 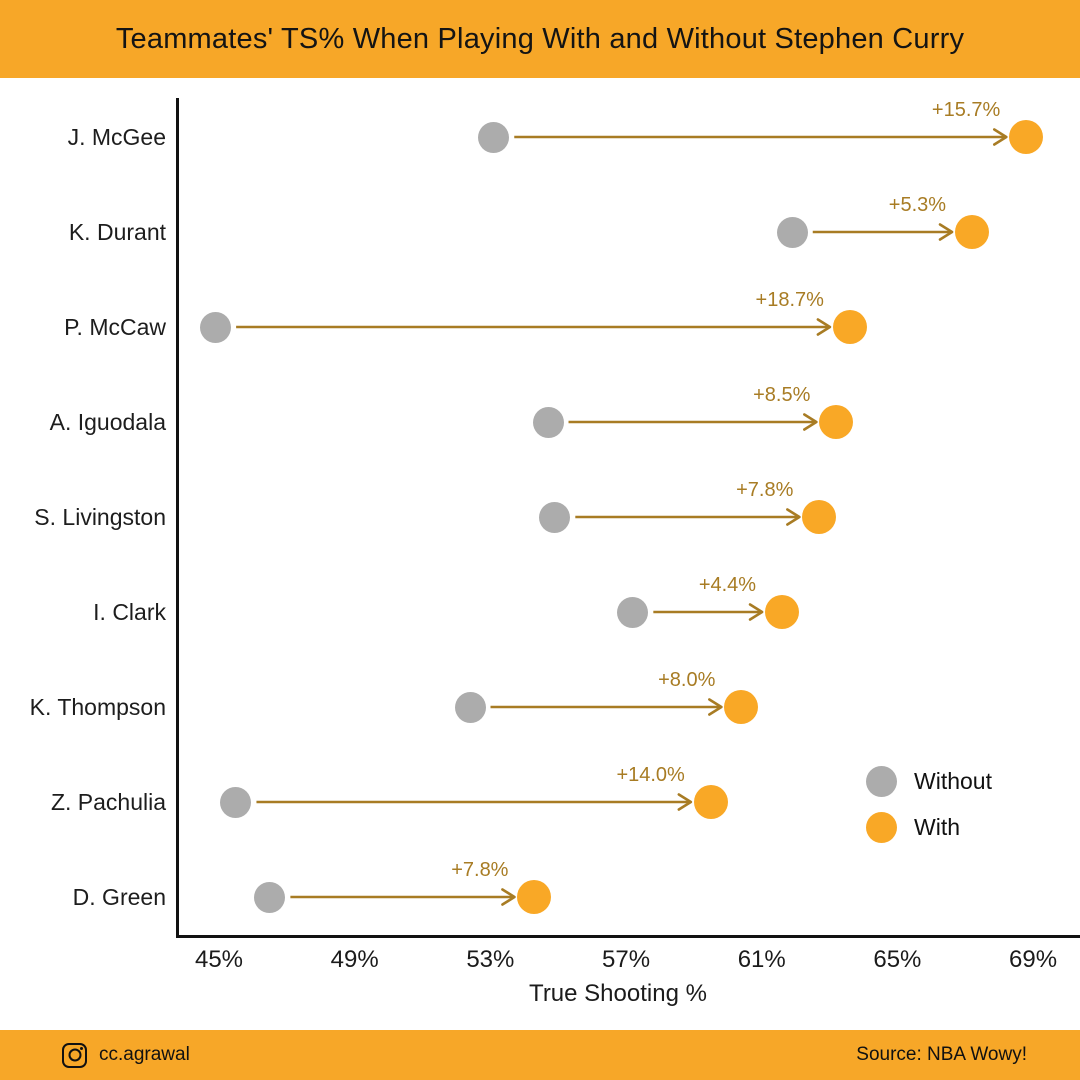 What do you see at coordinates (897, 959) in the screenshot?
I see `x-tick-label: 65%` at bounding box center [897, 959].